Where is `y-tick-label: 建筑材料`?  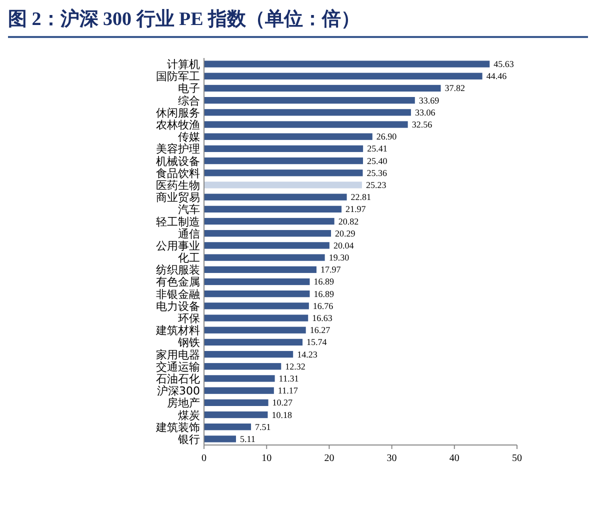
y-tick-label: 建筑材料 is located at coordinates (177, 331).